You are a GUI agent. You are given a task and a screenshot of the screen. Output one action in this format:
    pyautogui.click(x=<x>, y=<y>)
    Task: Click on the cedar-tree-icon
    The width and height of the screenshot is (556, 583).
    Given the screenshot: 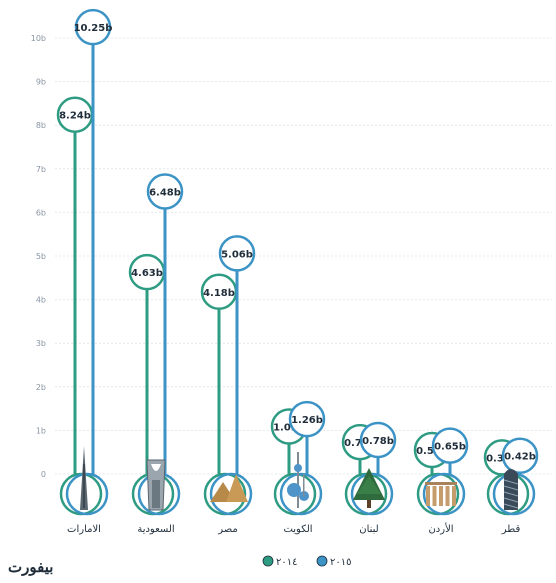 What is the action you would take?
    pyautogui.click(x=369, y=488)
    